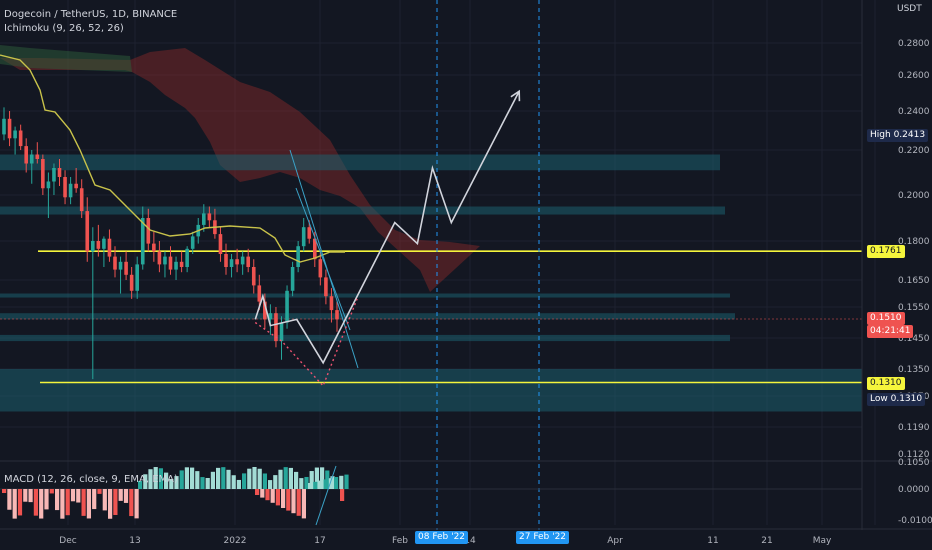  What do you see at coordinates (906, 399) in the screenshot?
I see `low-value: 0.1310` at bounding box center [906, 399].